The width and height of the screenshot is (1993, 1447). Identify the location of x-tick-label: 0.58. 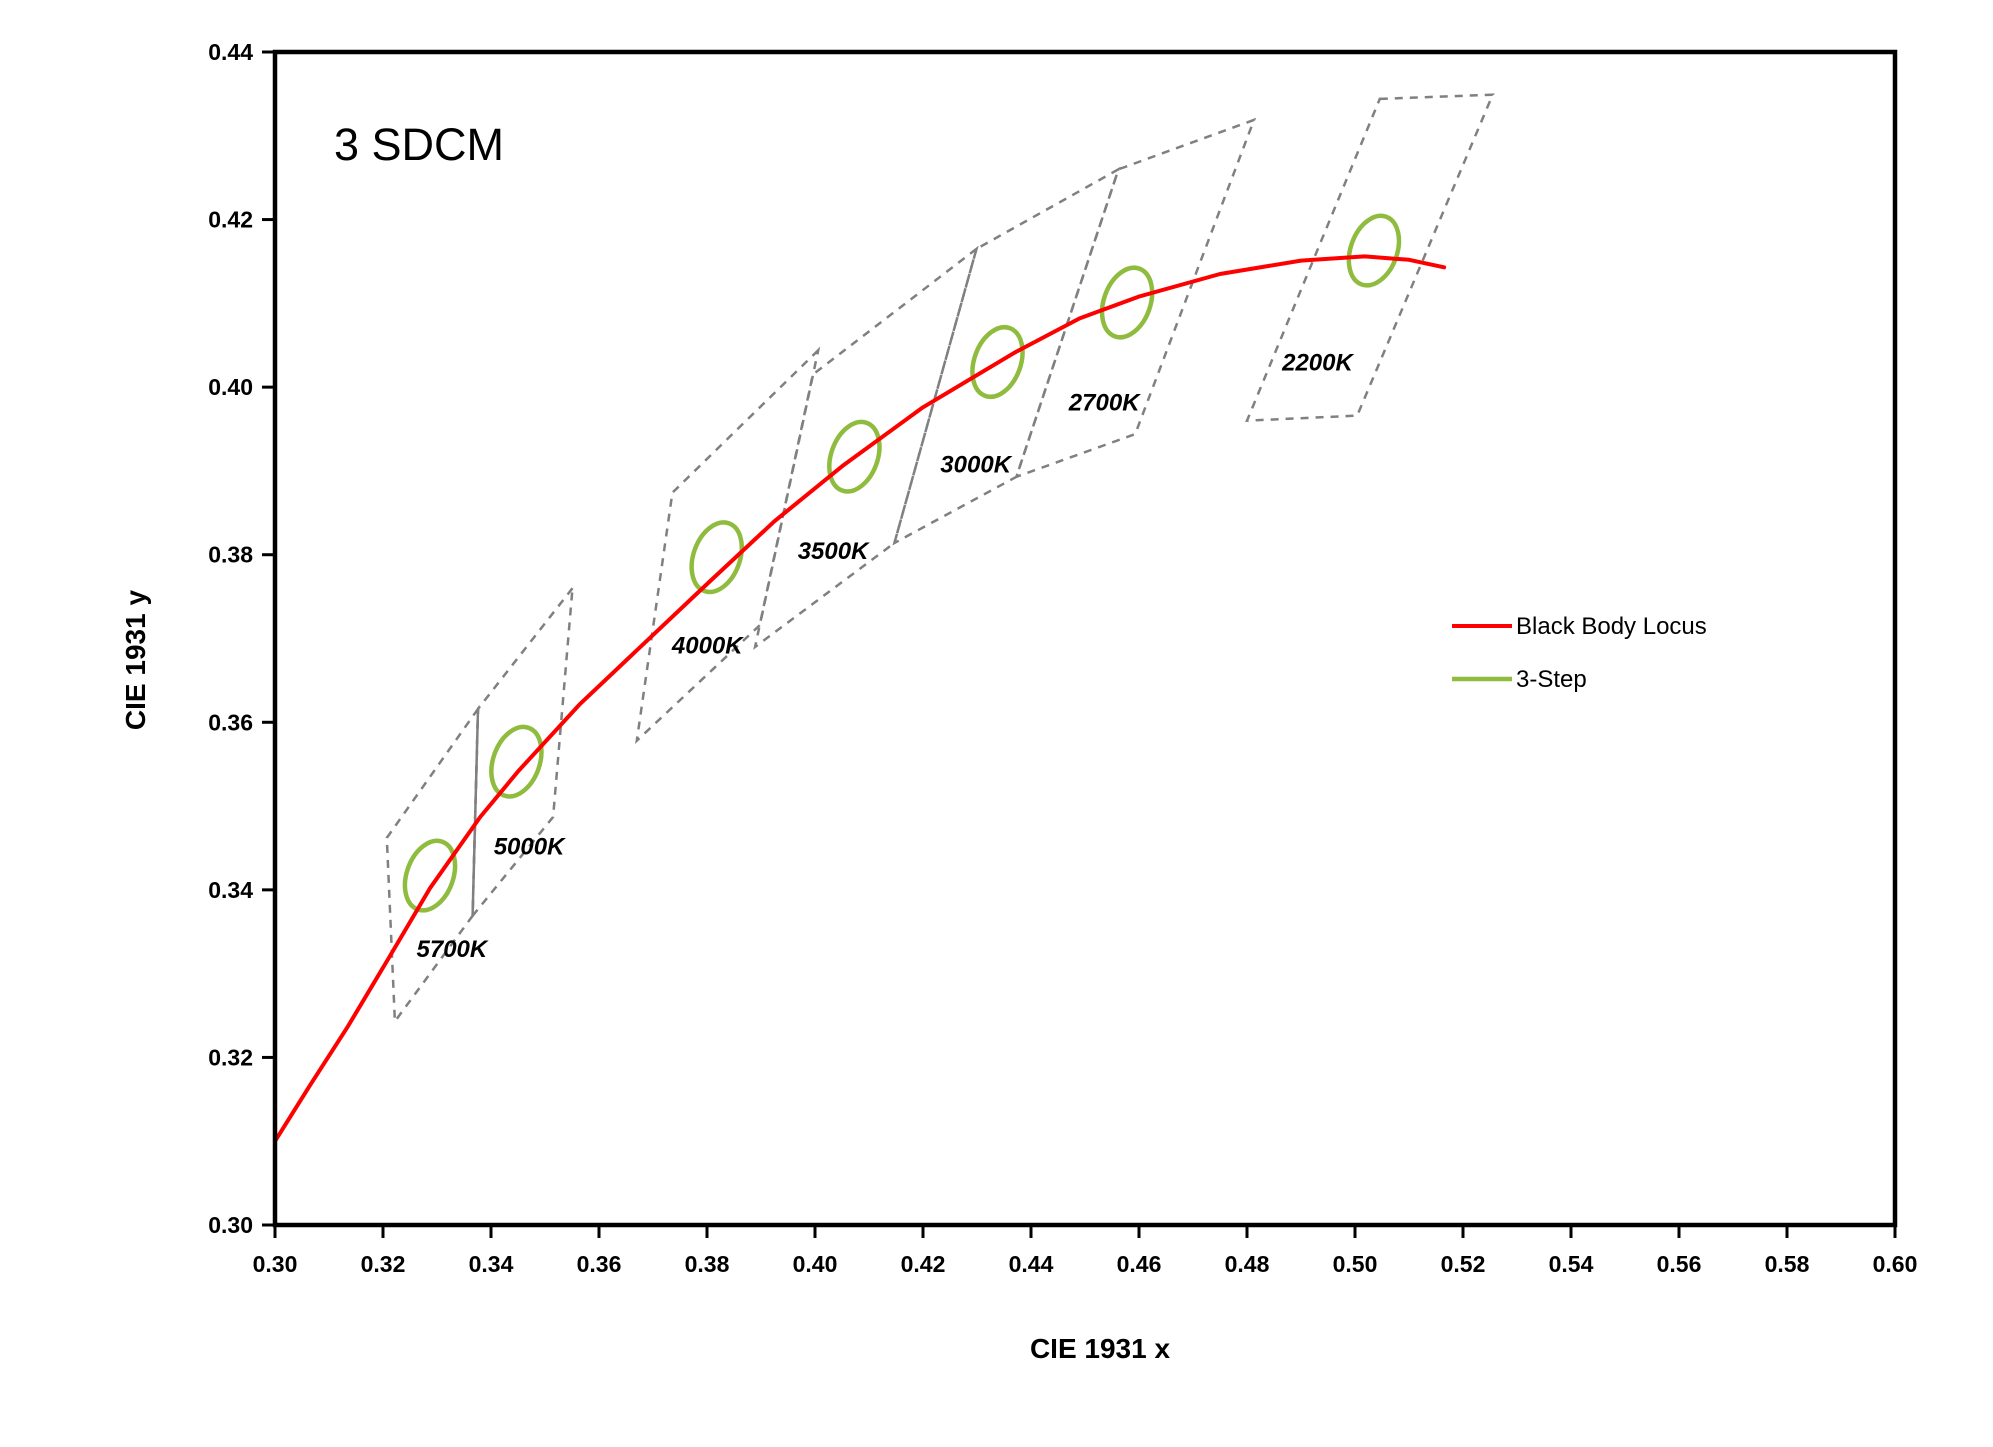
(1787, 1264).